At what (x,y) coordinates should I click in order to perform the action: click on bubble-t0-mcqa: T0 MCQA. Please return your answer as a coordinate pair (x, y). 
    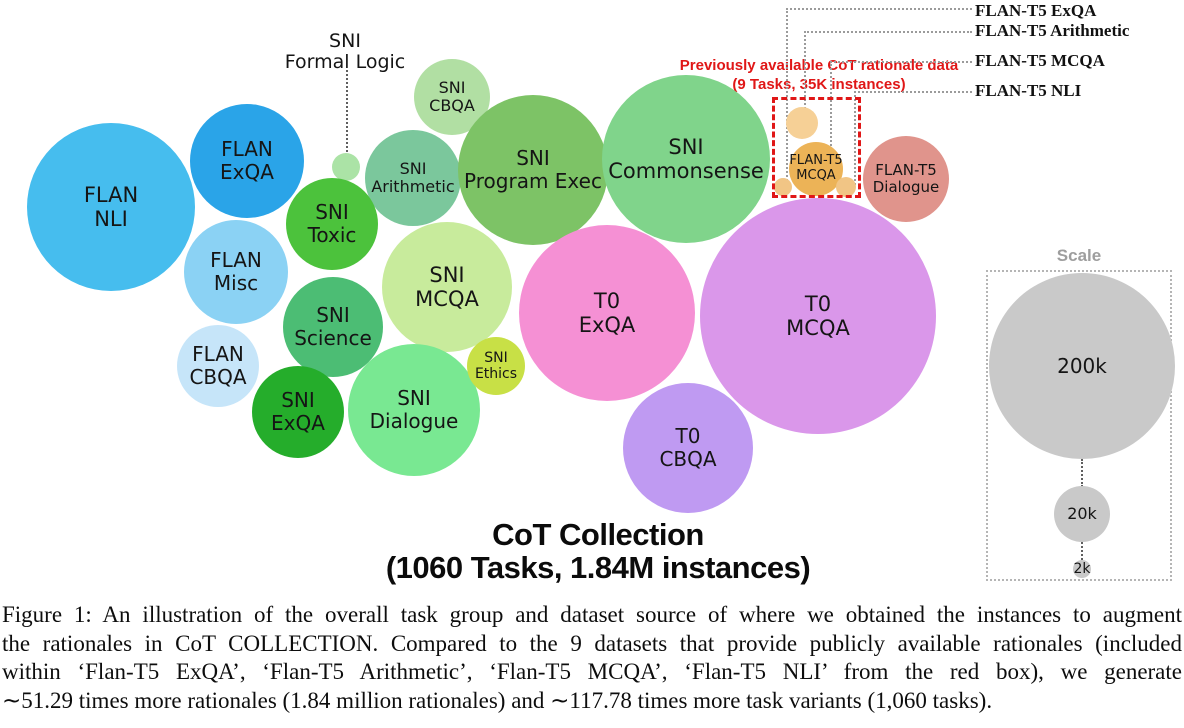
    Looking at the image, I should click on (818, 316).